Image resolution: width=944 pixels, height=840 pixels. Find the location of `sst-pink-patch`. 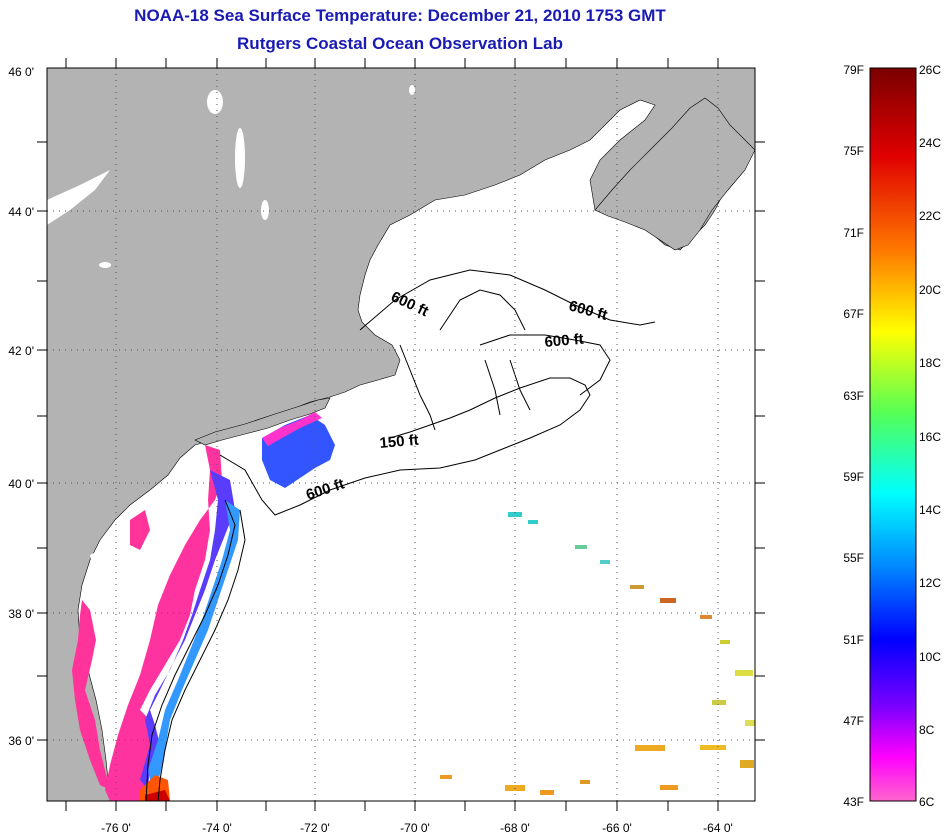

sst-pink-patch is located at coordinates (292, 429).